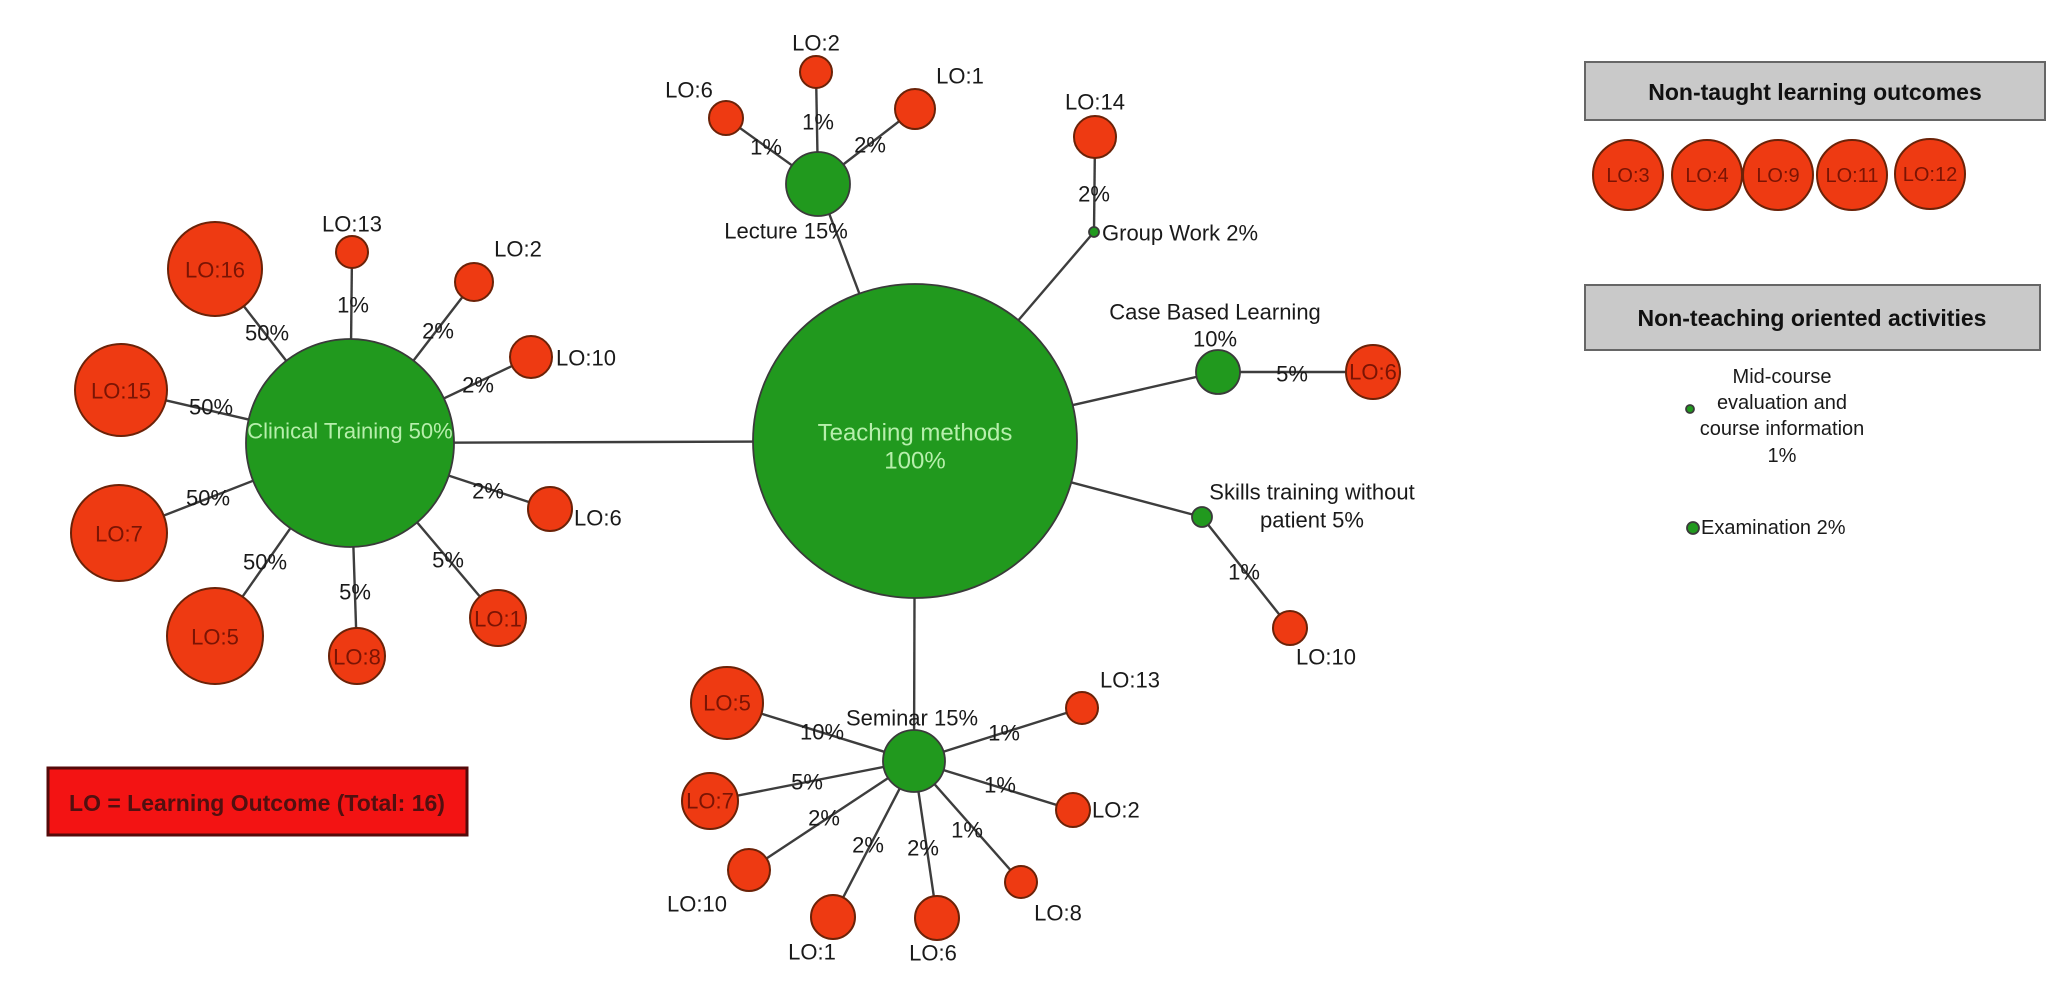 This screenshot has width=2059, height=1006. Describe the element at coordinates (923, 848) in the screenshot. I see `pct-seminar-lo6: 2%` at that location.